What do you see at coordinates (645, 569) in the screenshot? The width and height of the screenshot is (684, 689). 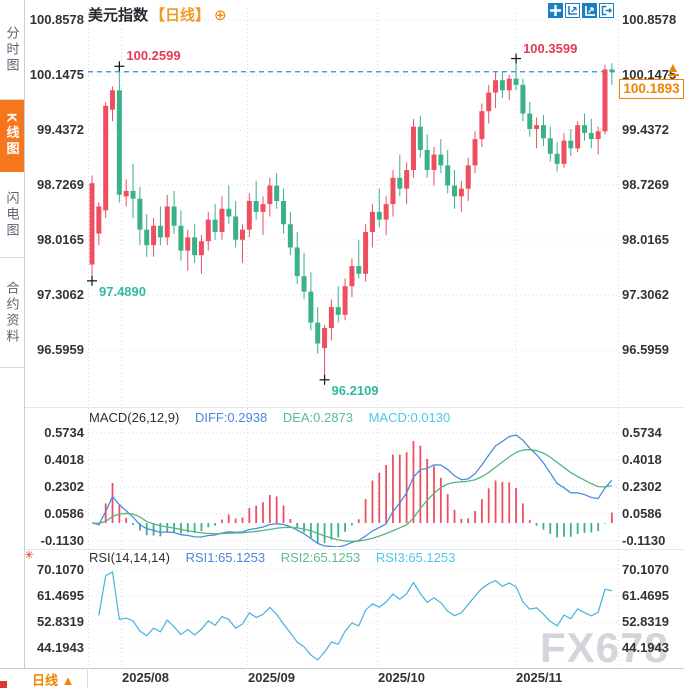 I see `rsi-axis-label-right: 70.1070` at bounding box center [645, 569].